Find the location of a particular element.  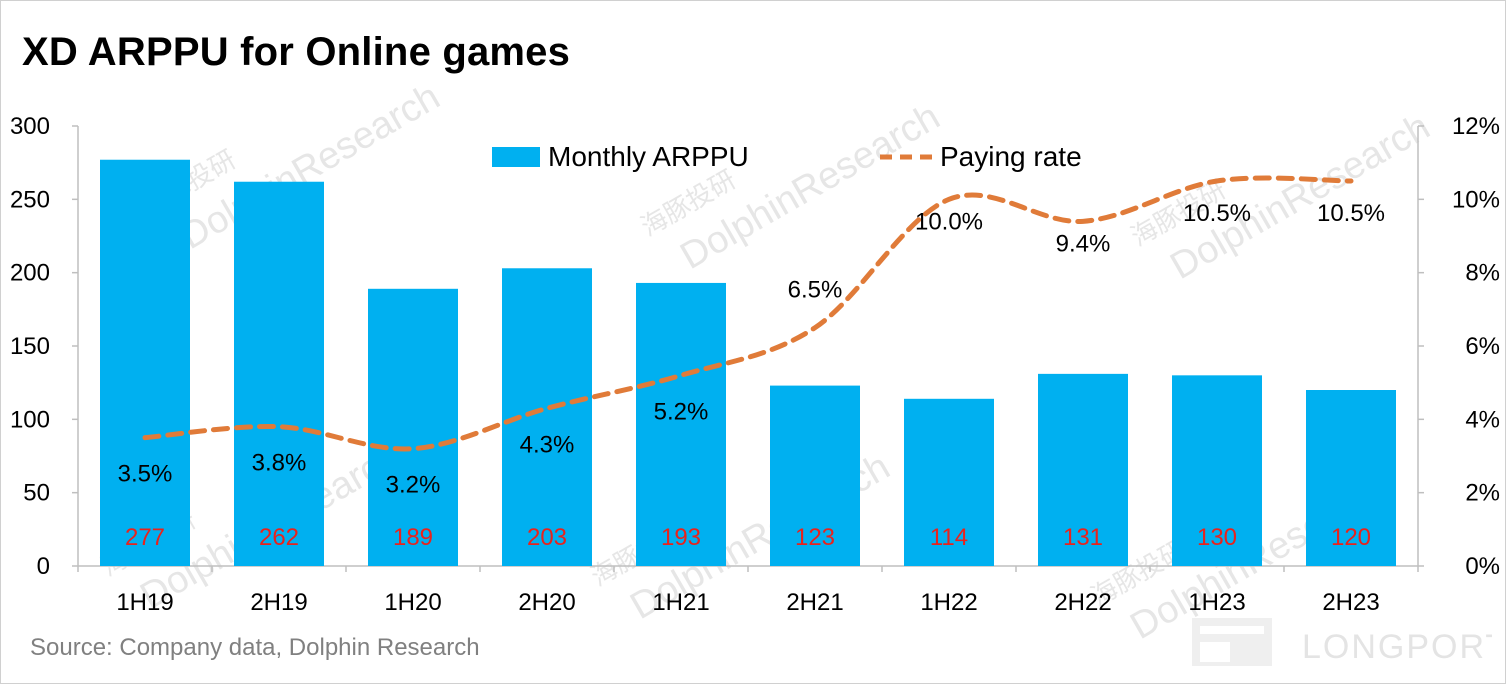

x-tick-label: 2H20 is located at coordinates (546, 602).